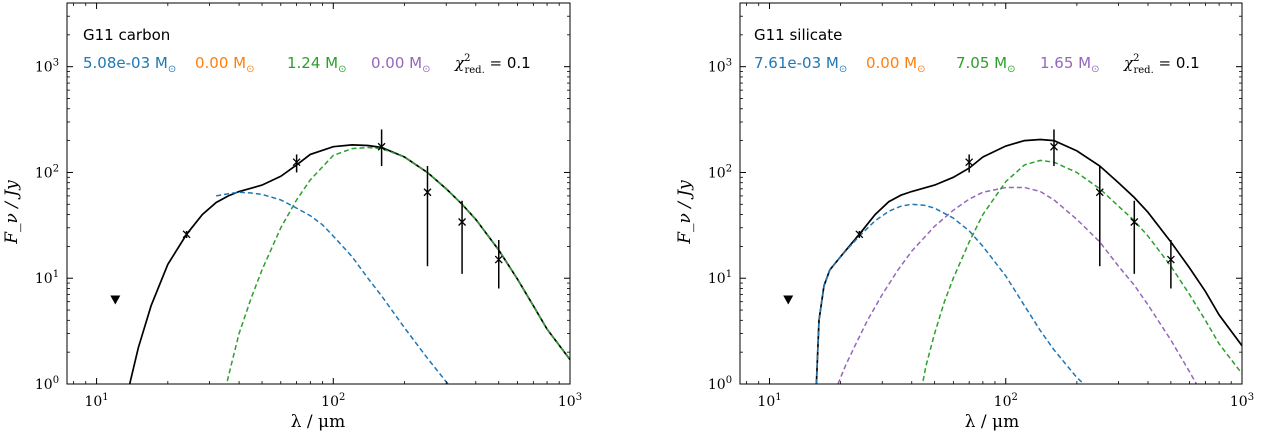 The width and height of the screenshot is (1265, 435). What do you see at coordinates (126, 35) in the screenshot?
I see `panel-title: G11 carbon` at bounding box center [126, 35].